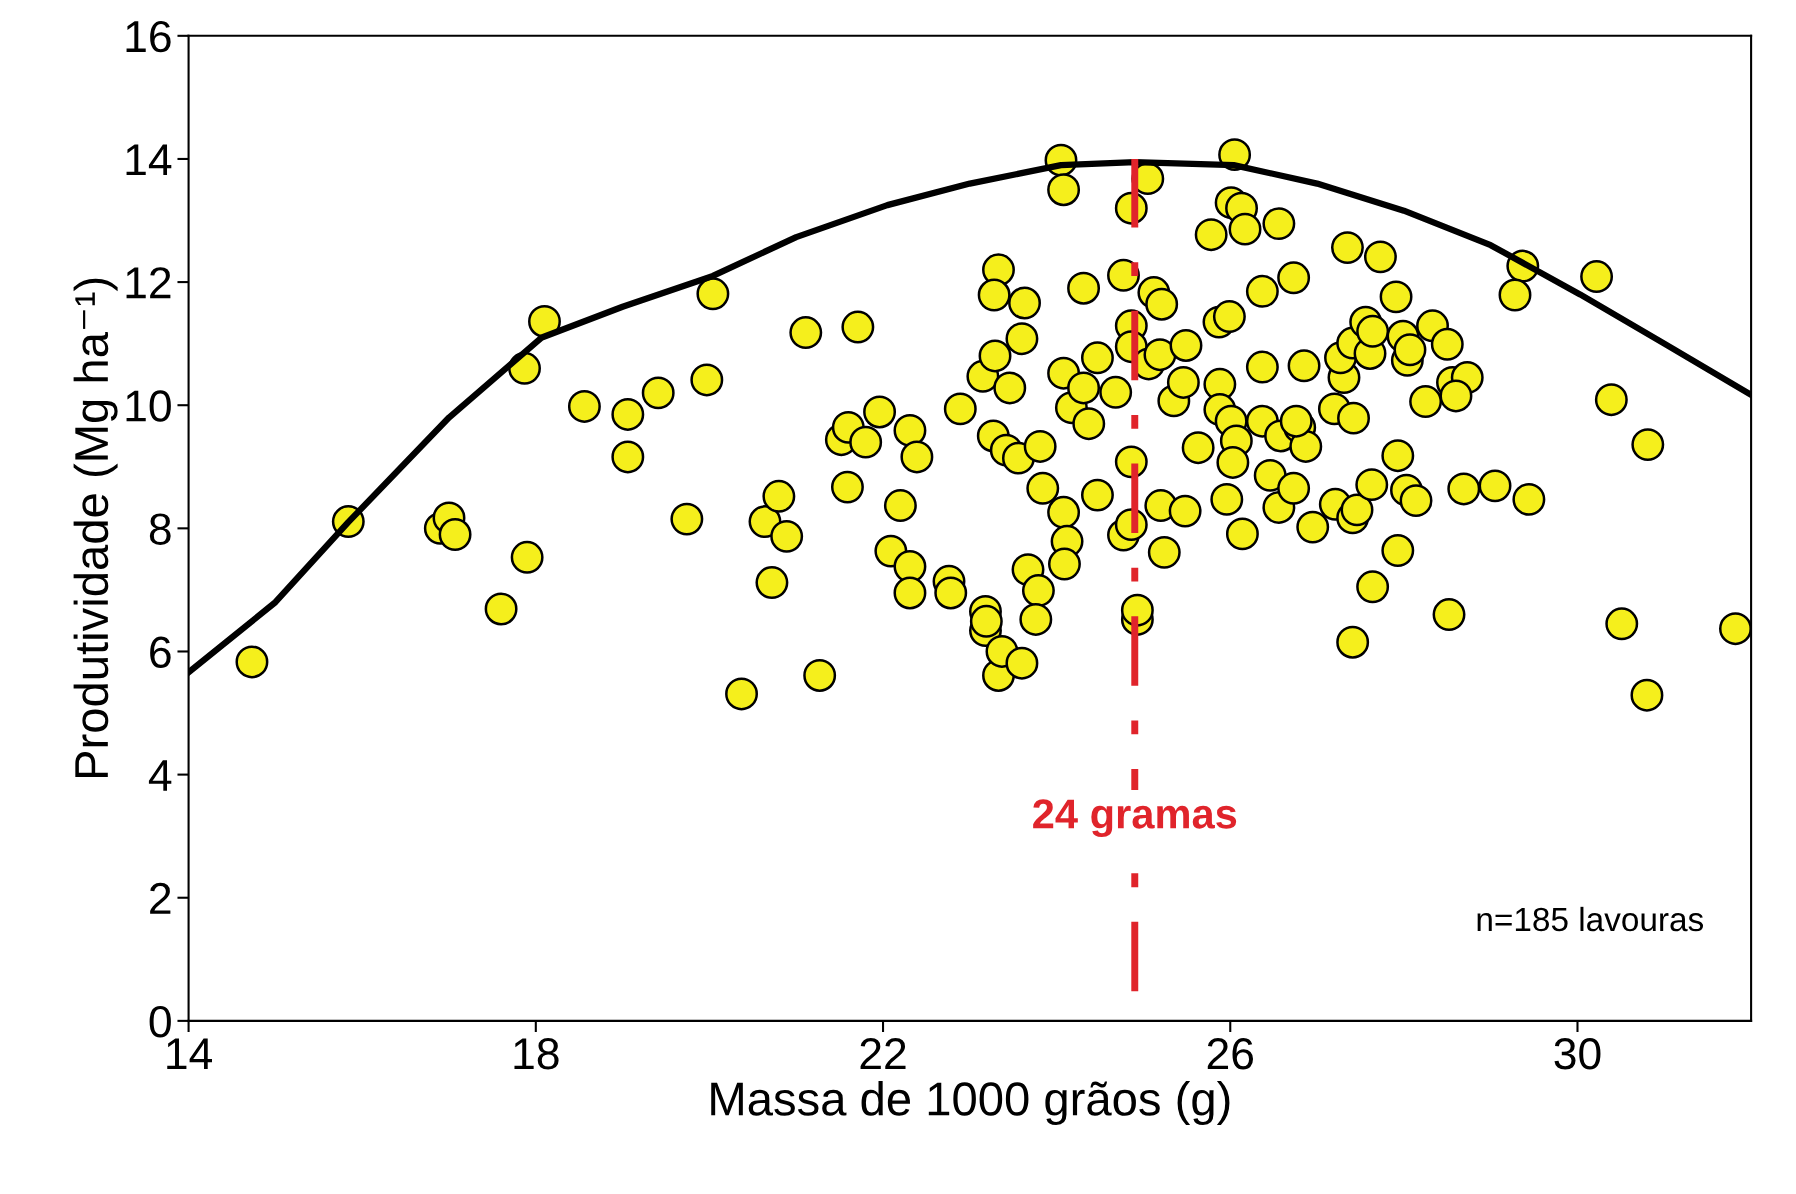  I want to click on x-axis-title: Massa de 1000 grãos (g), so click(970, 1103).